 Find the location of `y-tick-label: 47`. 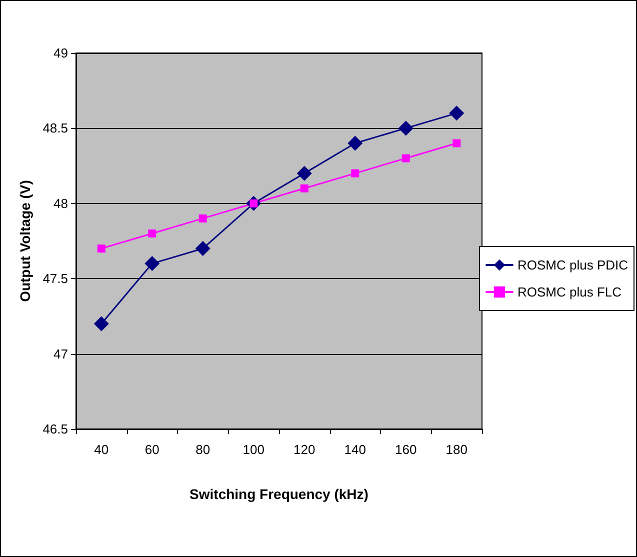

y-tick-label: 47 is located at coordinates (61, 354).